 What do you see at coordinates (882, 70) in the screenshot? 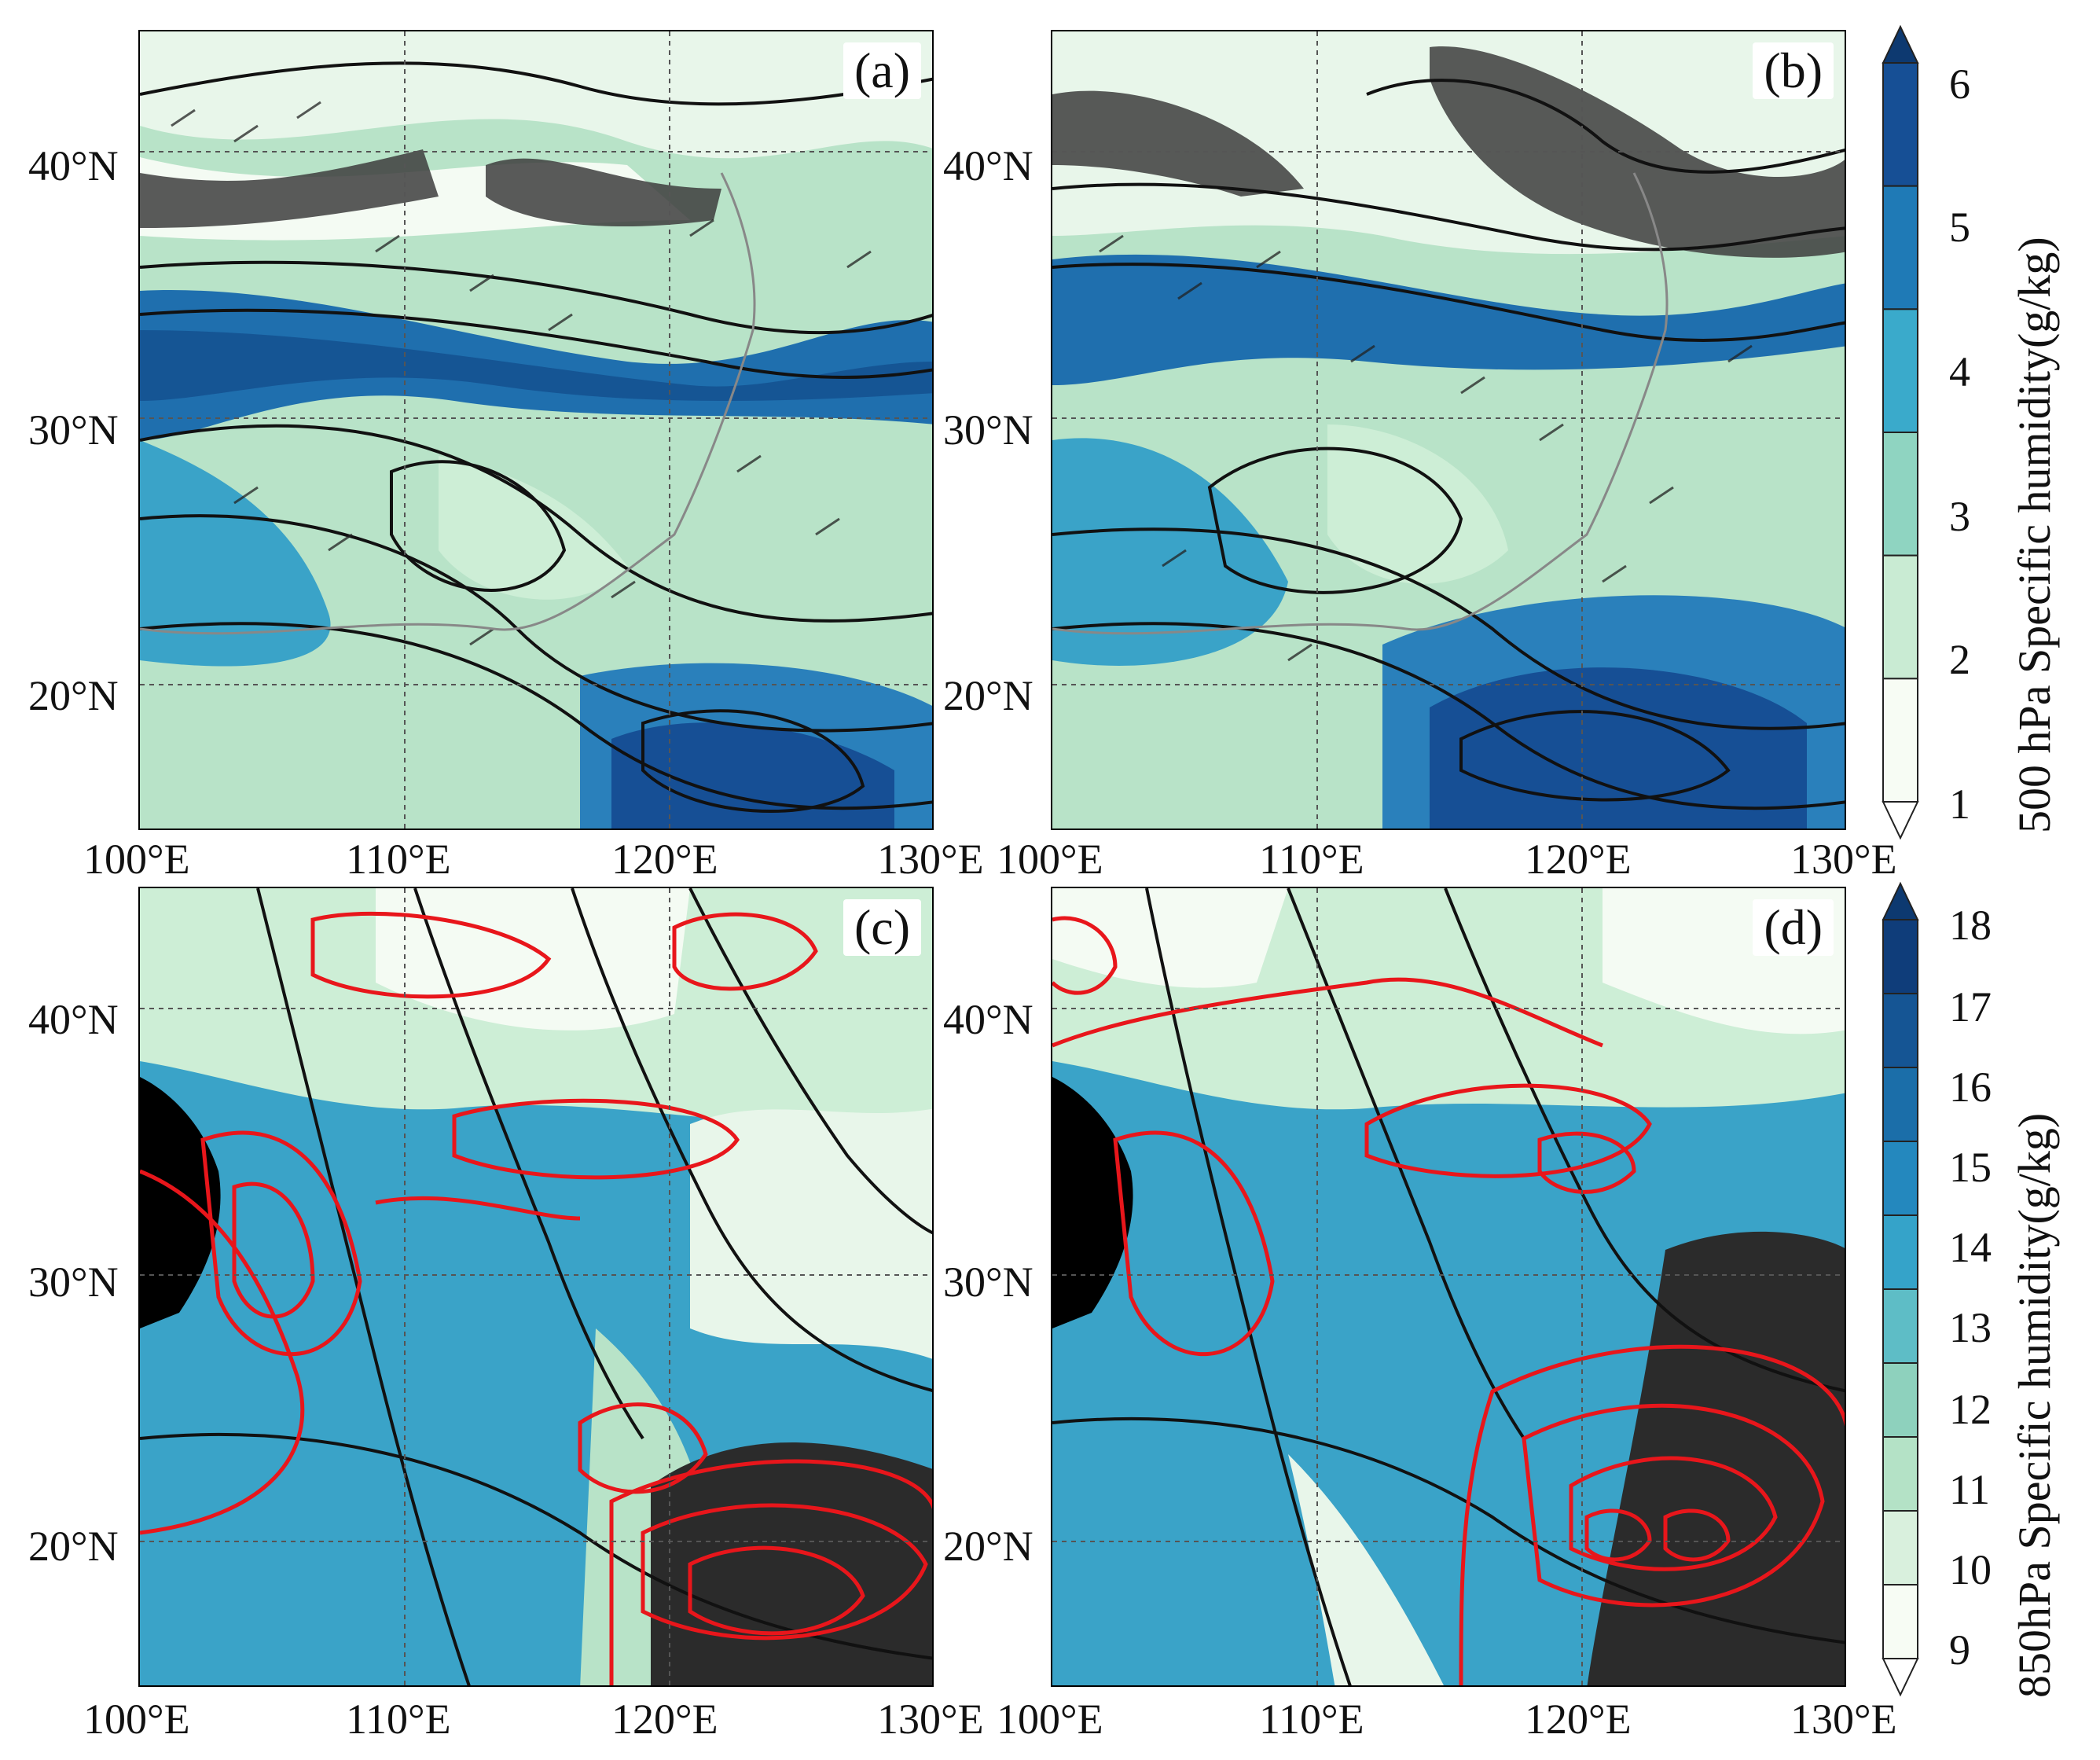
I see `panel-a-label: (a)` at bounding box center [882, 70].